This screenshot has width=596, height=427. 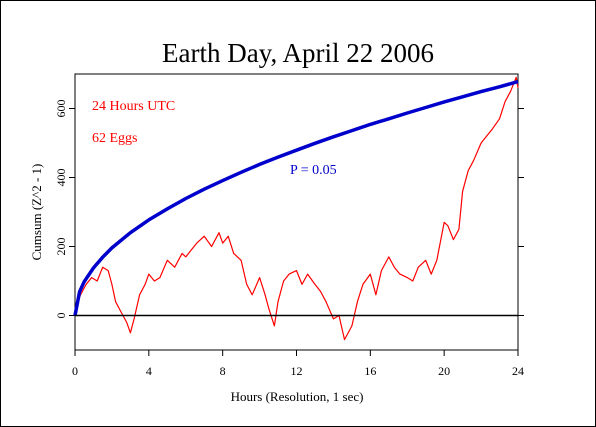 I want to click on y-tick-label: 400, so click(x=61, y=178).